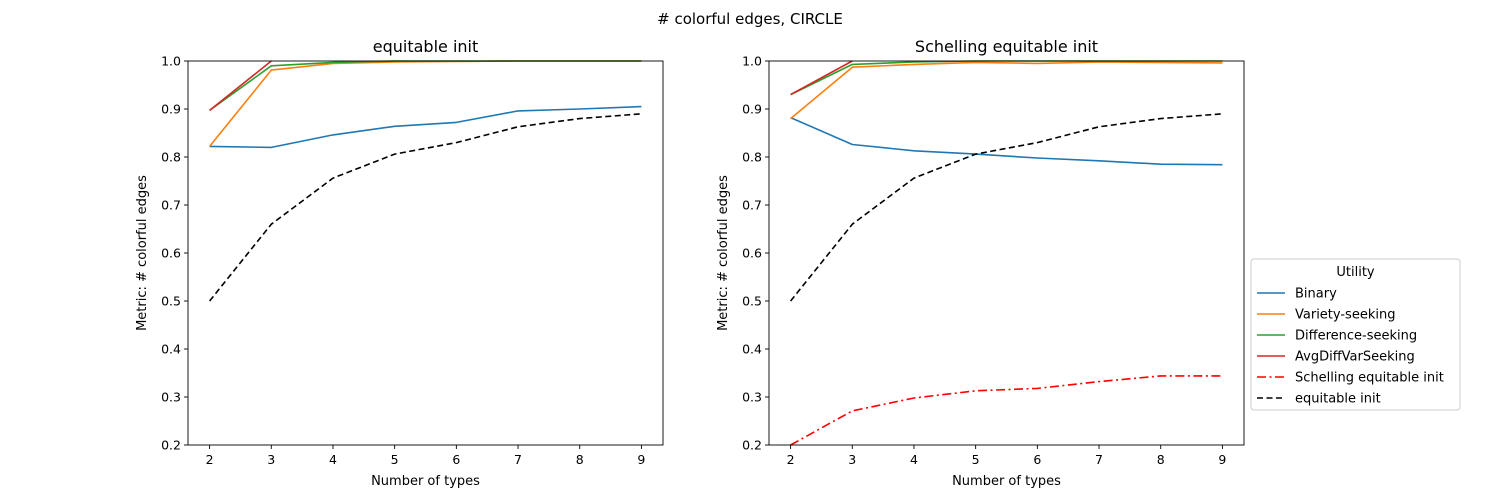 The width and height of the screenshot is (1500, 500). I want to click on legend-title: Utility, so click(1355, 272).